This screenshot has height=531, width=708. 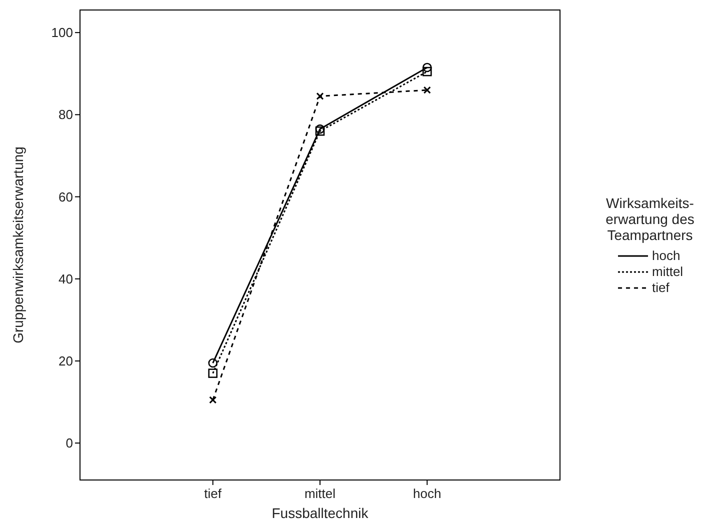 What do you see at coordinates (65, 114) in the screenshot?
I see `y-tick-label: 80` at bounding box center [65, 114].